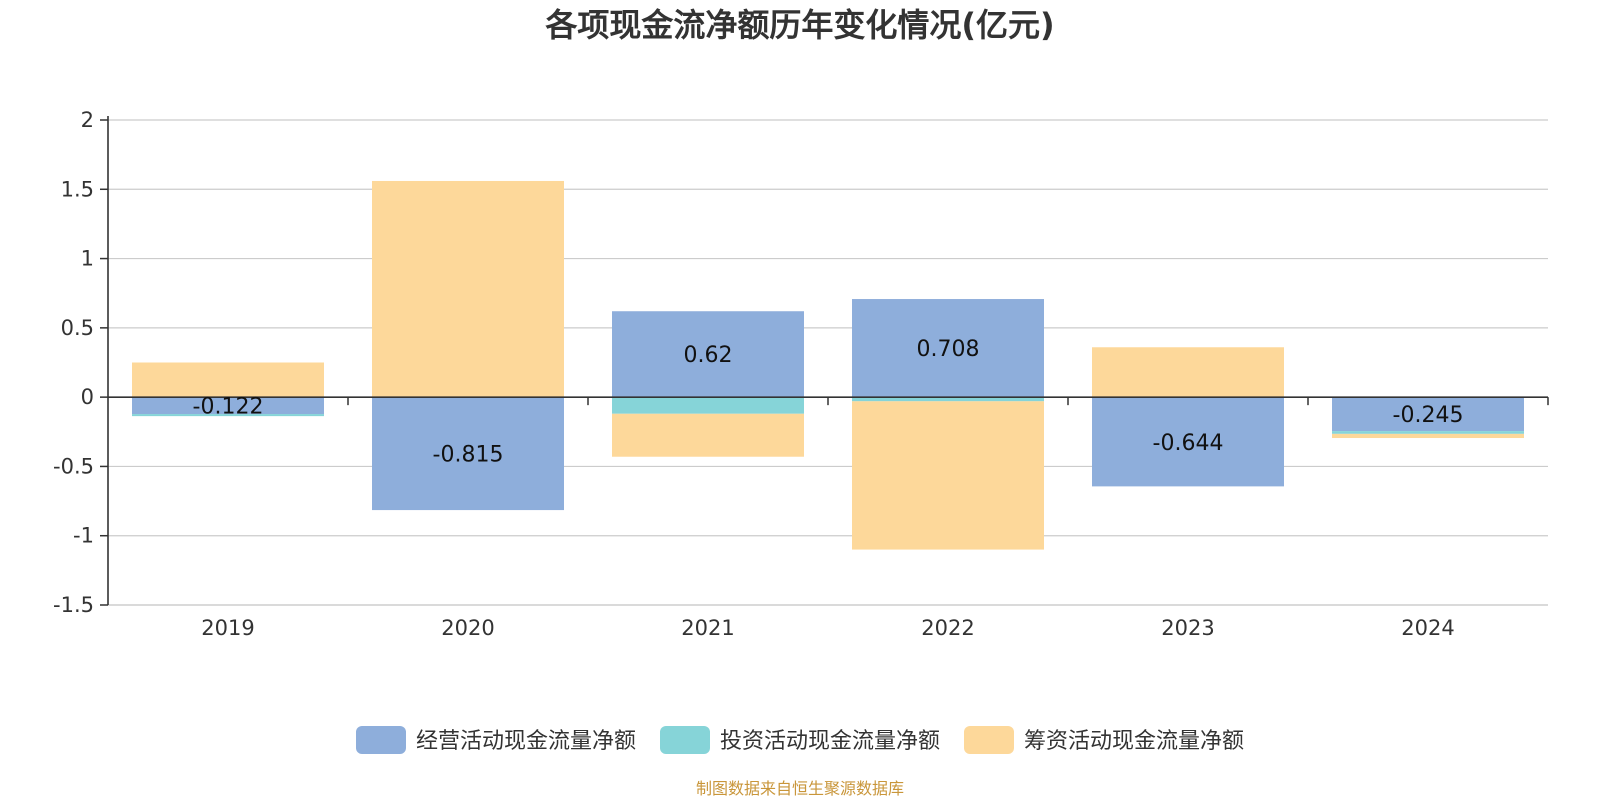 This screenshot has width=1600, height=800. I want to click on y-tick-label: 0, so click(87, 397).